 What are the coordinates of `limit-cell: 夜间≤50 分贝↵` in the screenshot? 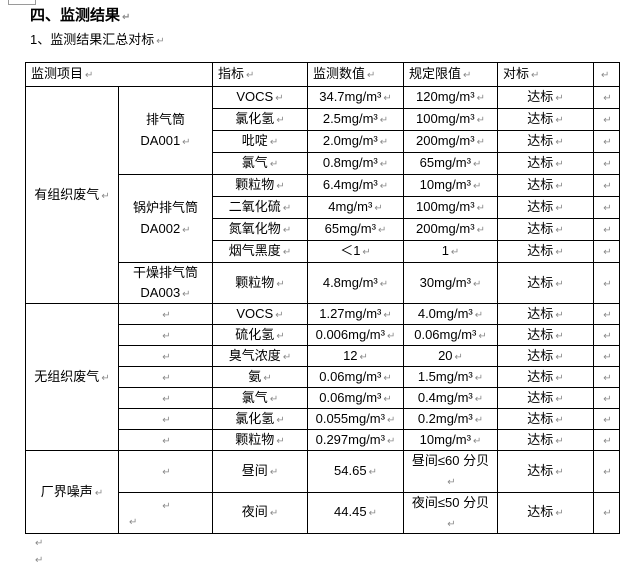 It's located at (450, 512).